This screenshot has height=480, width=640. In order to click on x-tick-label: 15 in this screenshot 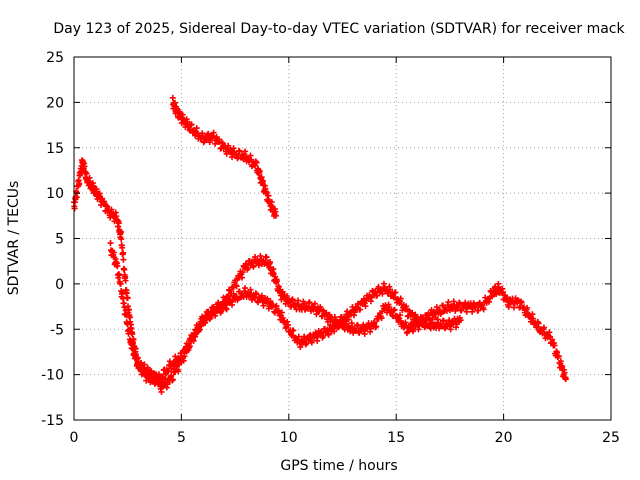, I will do `click(396, 438)`.